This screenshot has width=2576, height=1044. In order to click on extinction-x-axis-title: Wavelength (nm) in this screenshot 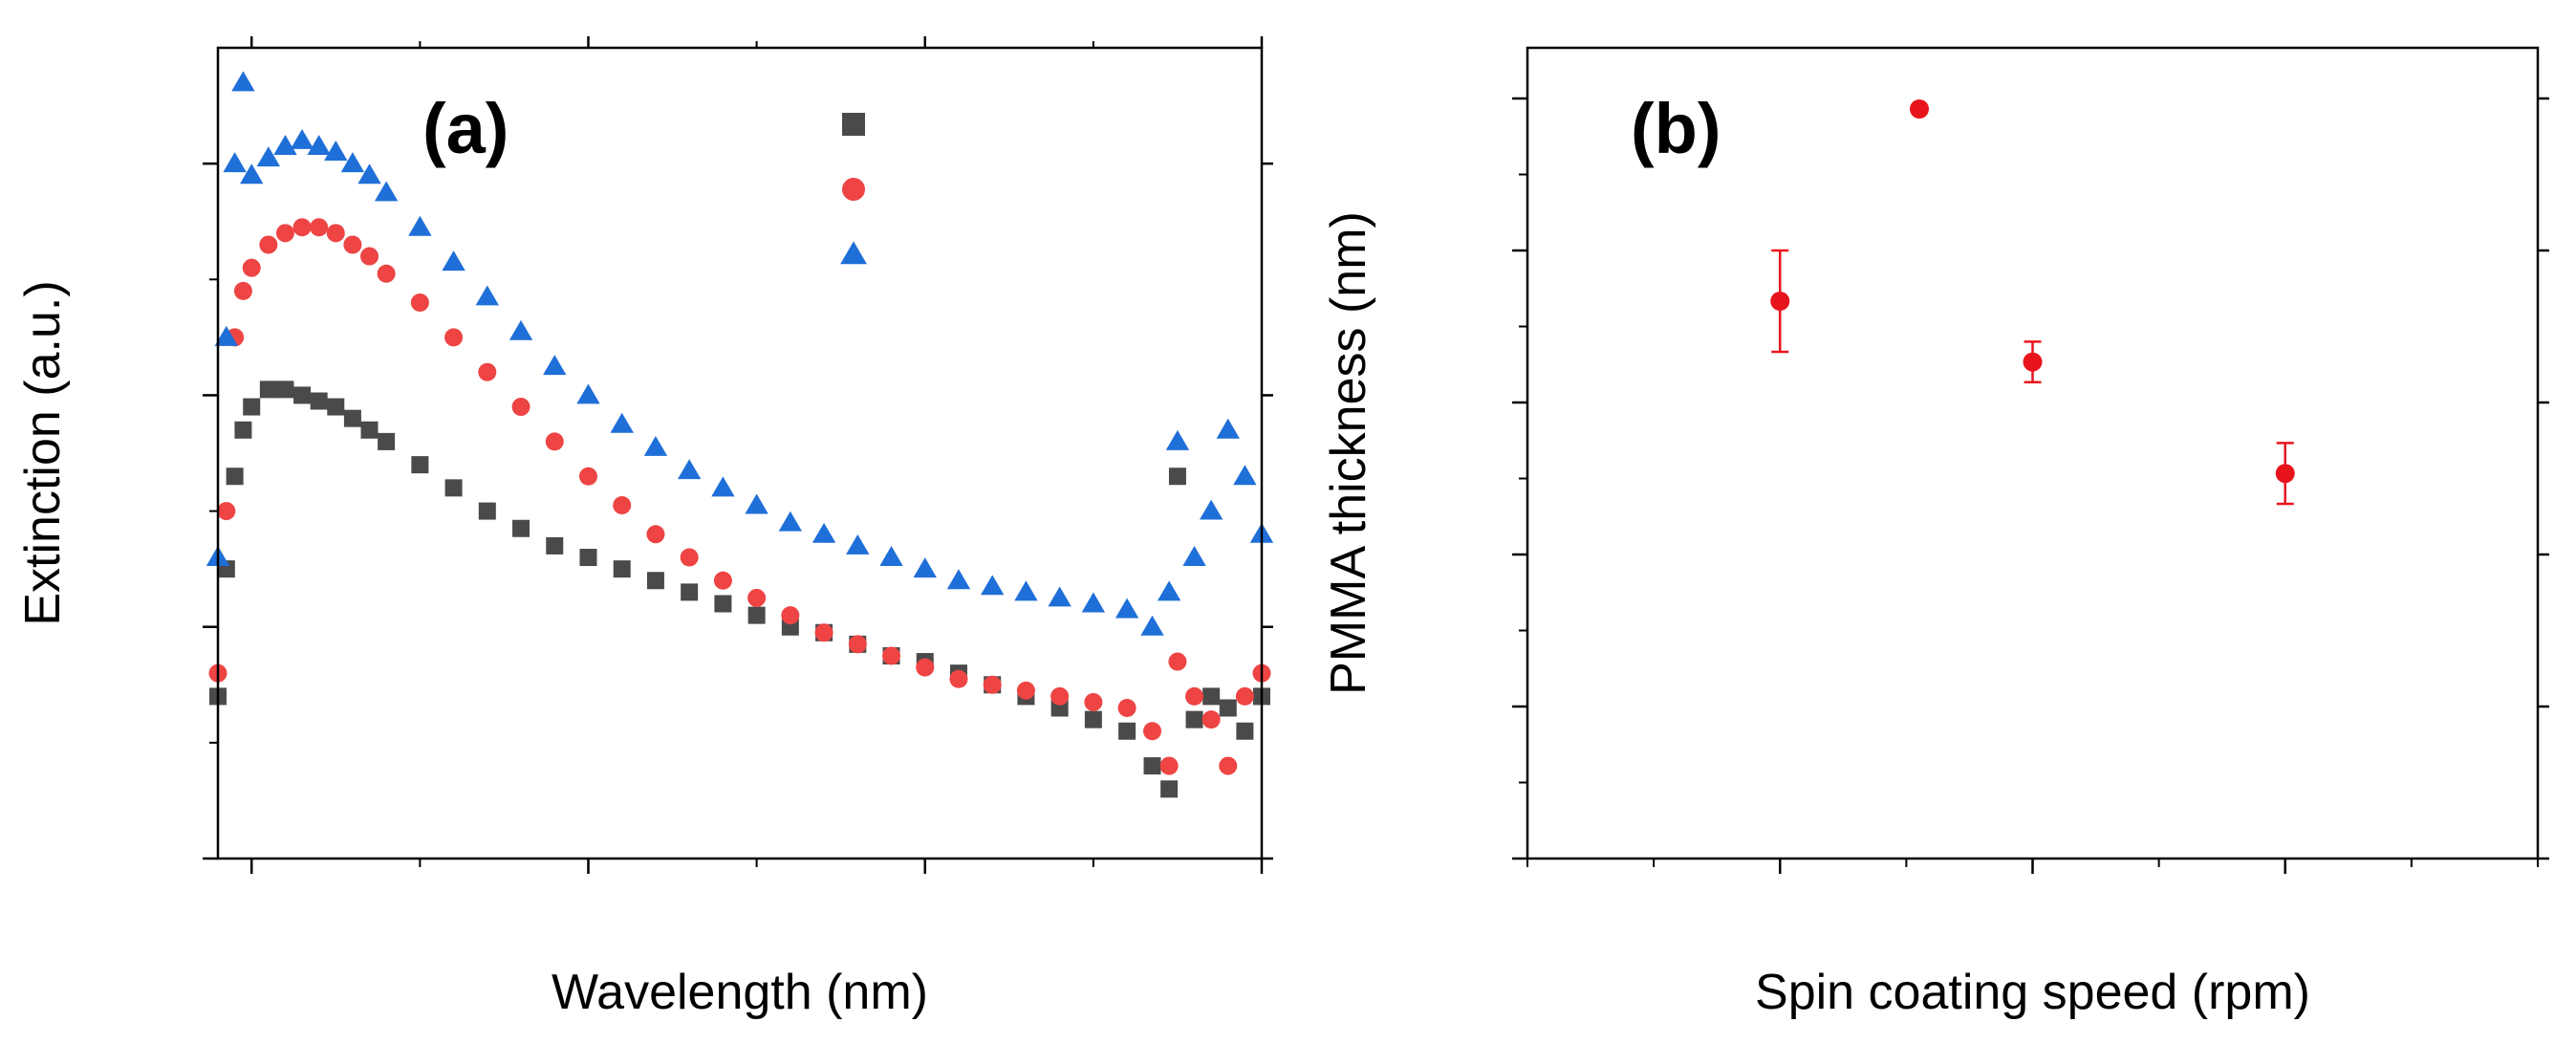, I will do `click(740, 992)`.